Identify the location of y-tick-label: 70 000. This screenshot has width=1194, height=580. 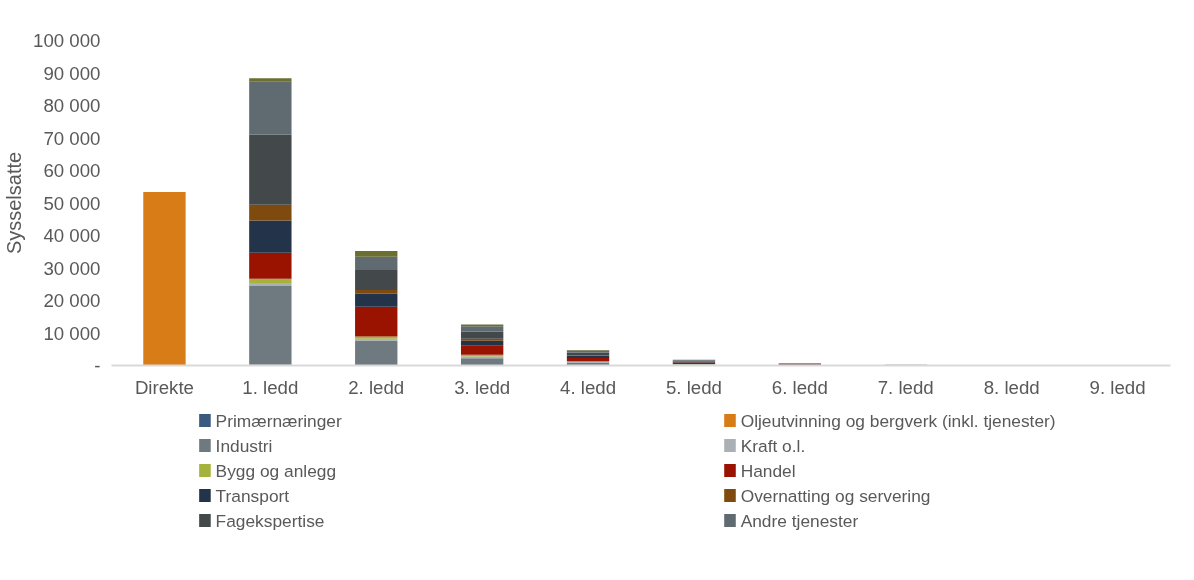
(72, 138).